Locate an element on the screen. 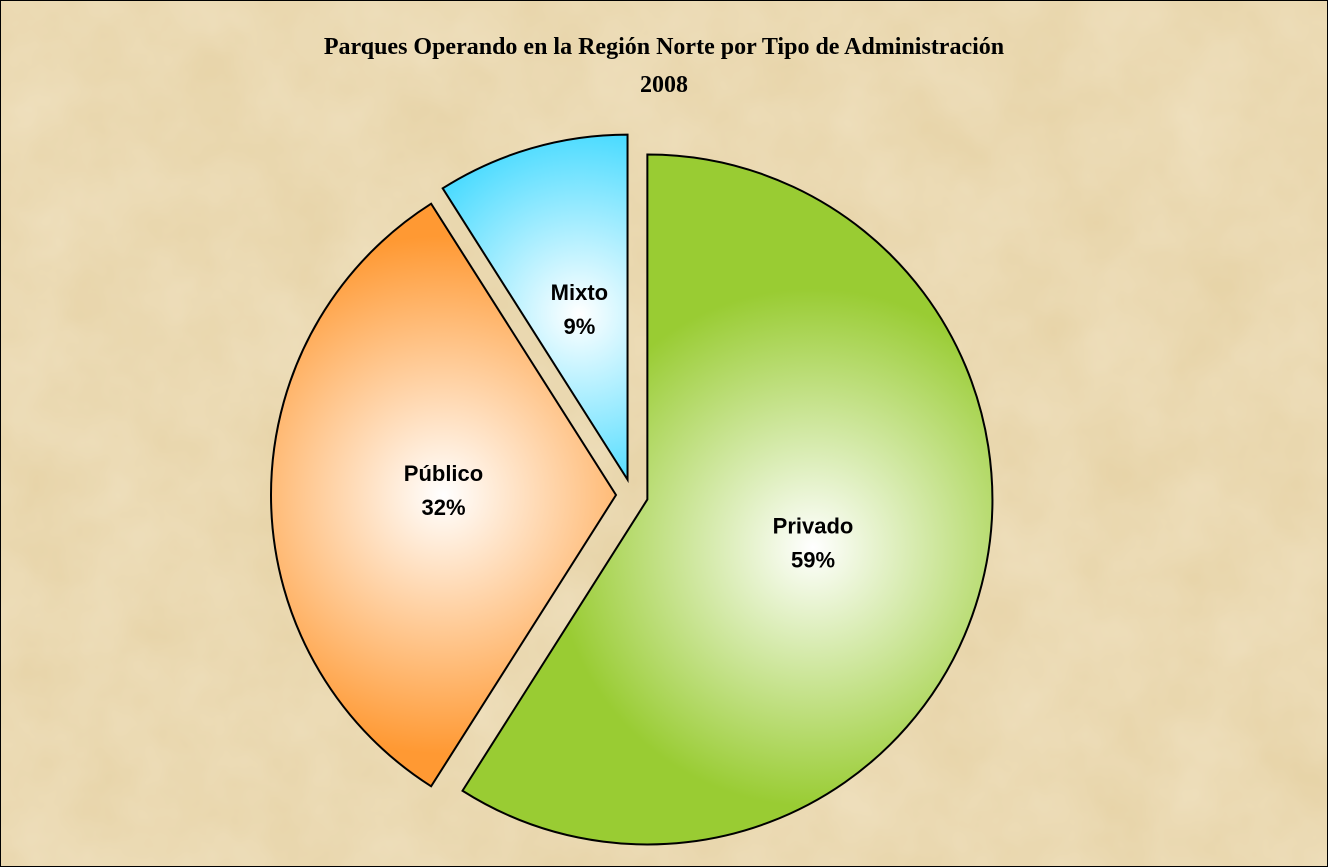 Image resolution: width=1328 pixels, height=867 pixels. slice-label: Privado is located at coordinates (813, 526).